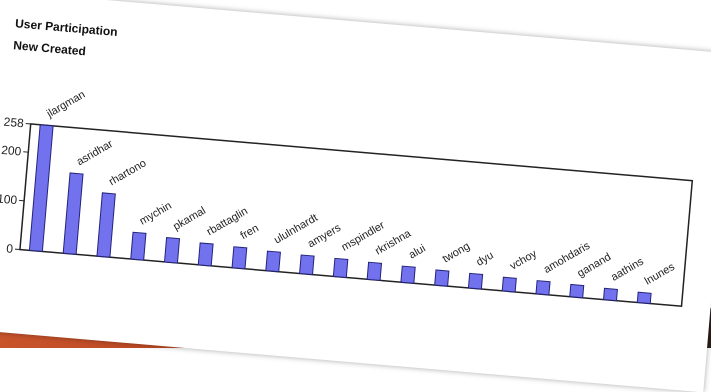 This screenshot has width=711, height=392. I want to click on y-tick-label: 100, so click(9, 200).